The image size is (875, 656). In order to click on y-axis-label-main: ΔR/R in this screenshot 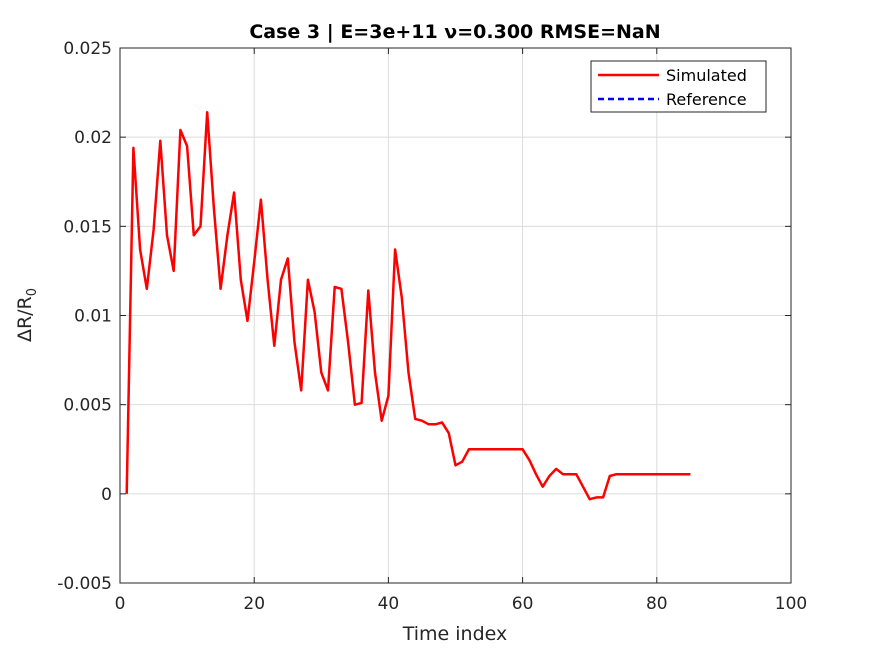, I will do `click(25, 319)`.